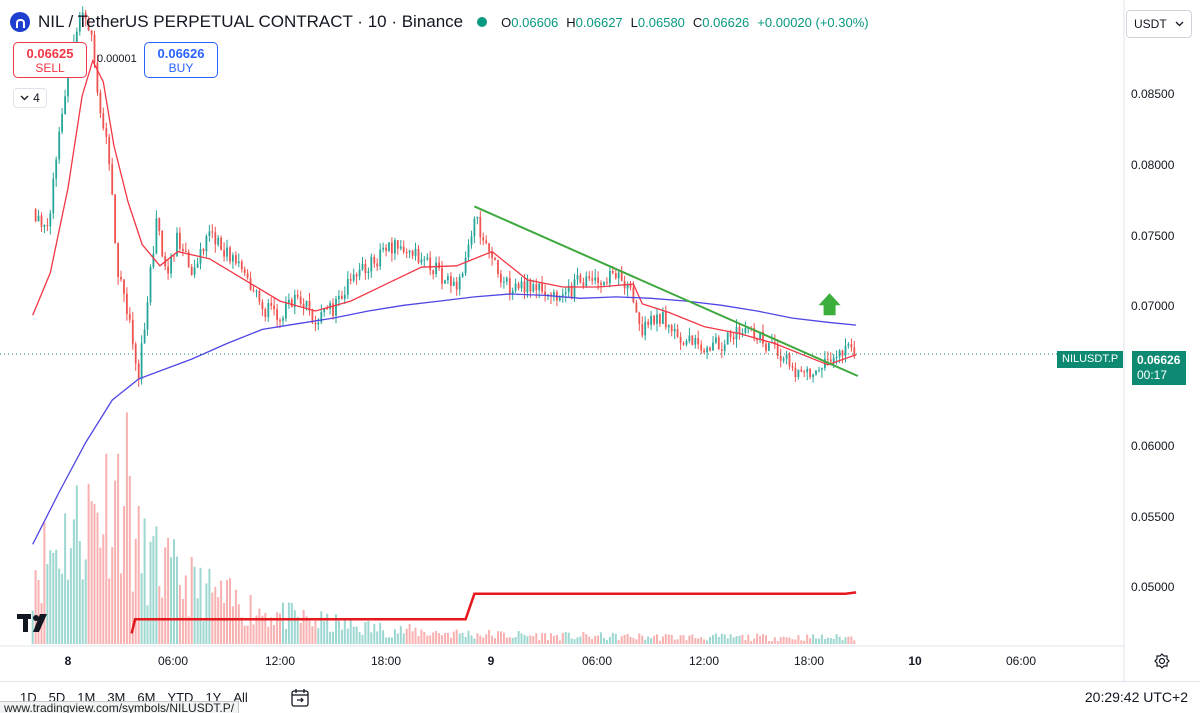  I want to click on sell-price: 0.06625, so click(50, 53).